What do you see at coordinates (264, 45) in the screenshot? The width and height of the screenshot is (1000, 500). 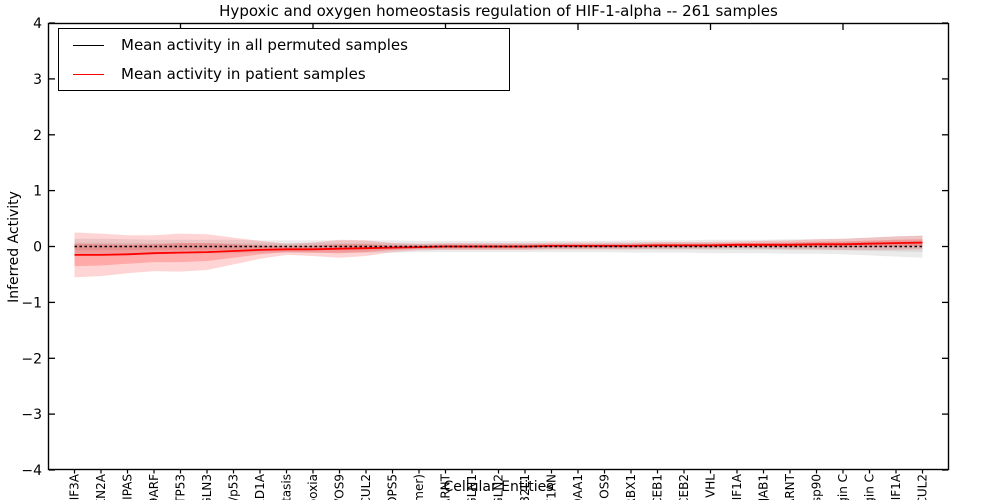 I see `legend-label-permuted: Mean activity in all permuted samples` at bounding box center [264, 45].